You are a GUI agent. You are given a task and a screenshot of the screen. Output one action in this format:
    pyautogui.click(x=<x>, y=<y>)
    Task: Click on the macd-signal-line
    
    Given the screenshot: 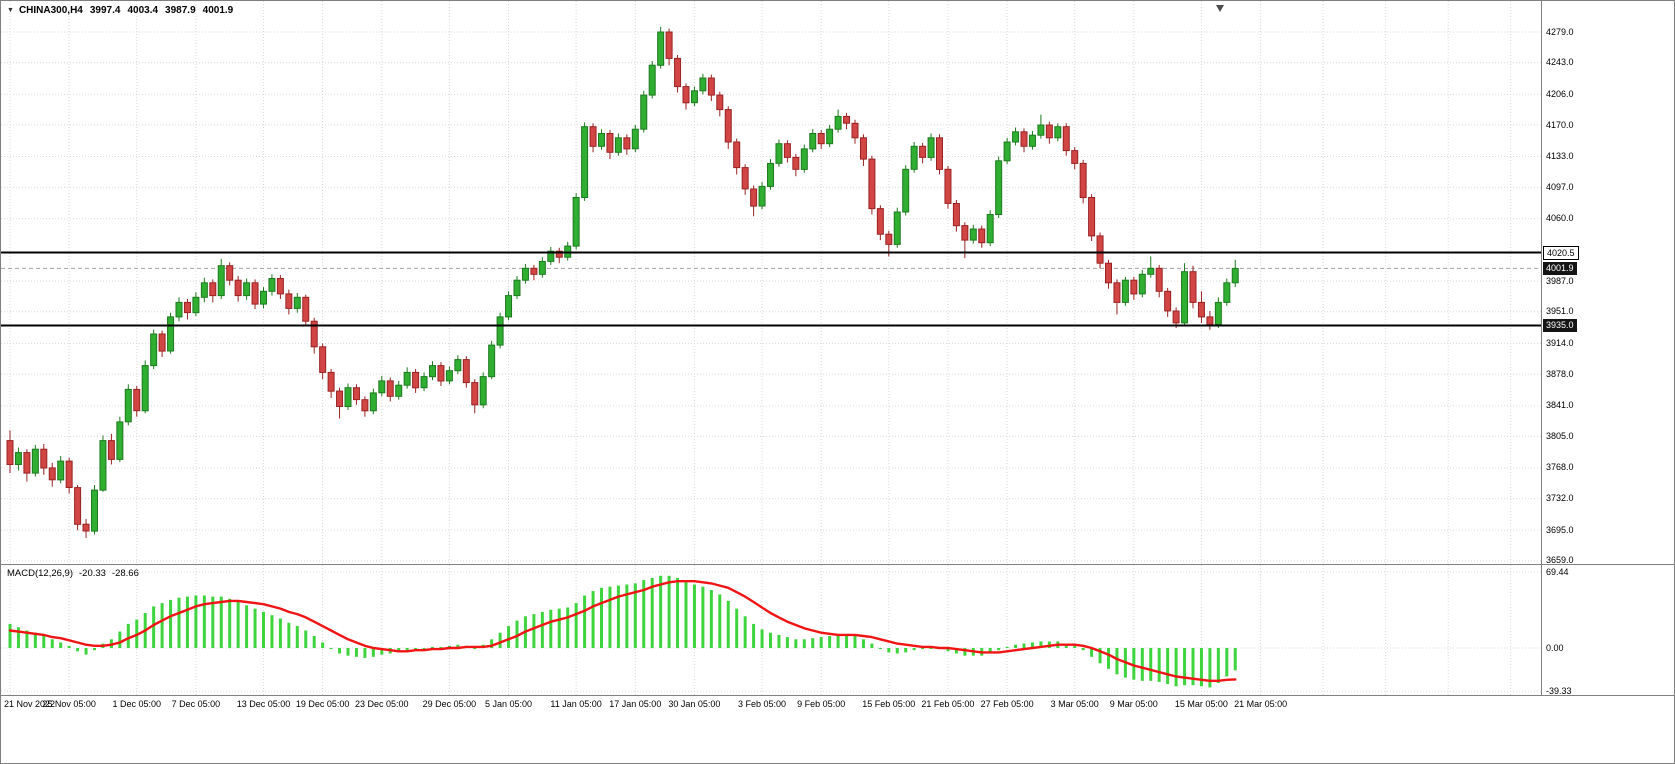 What is the action you would take?
    pyautogui.click(x=622, y=631)
    